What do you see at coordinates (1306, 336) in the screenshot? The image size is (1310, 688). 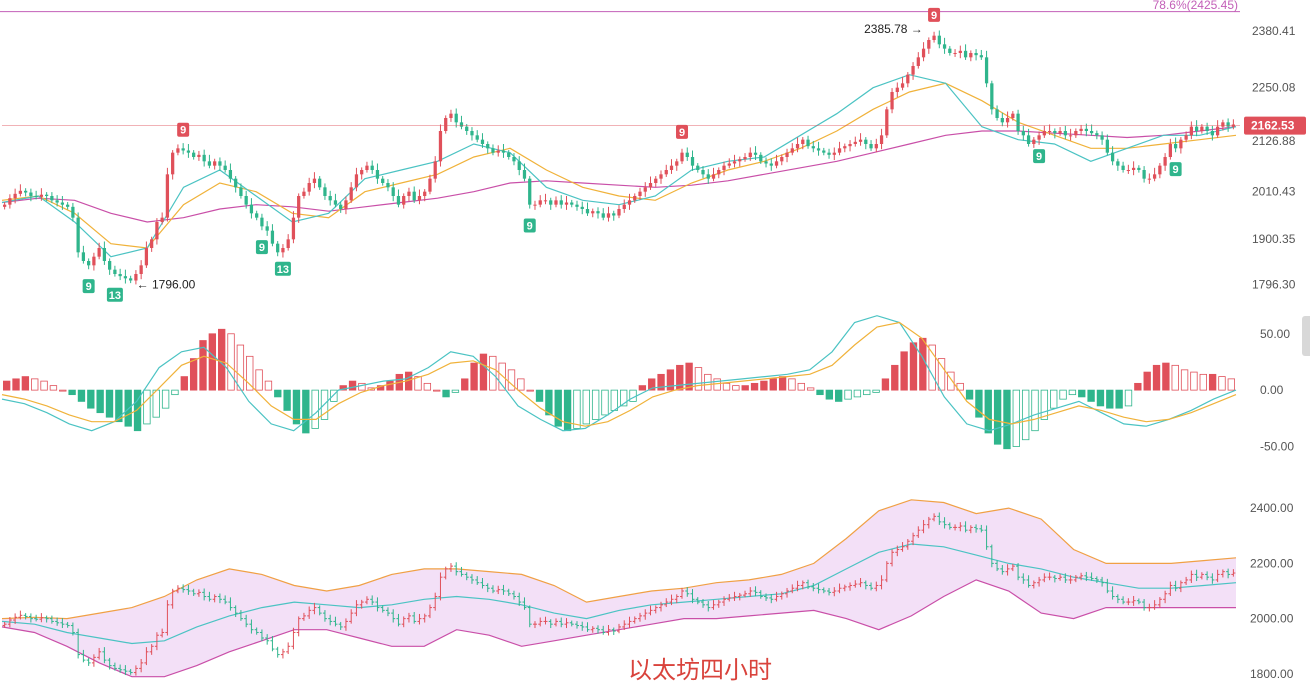 I see `panel-resize-handle` at bounding box center [1306, 336].